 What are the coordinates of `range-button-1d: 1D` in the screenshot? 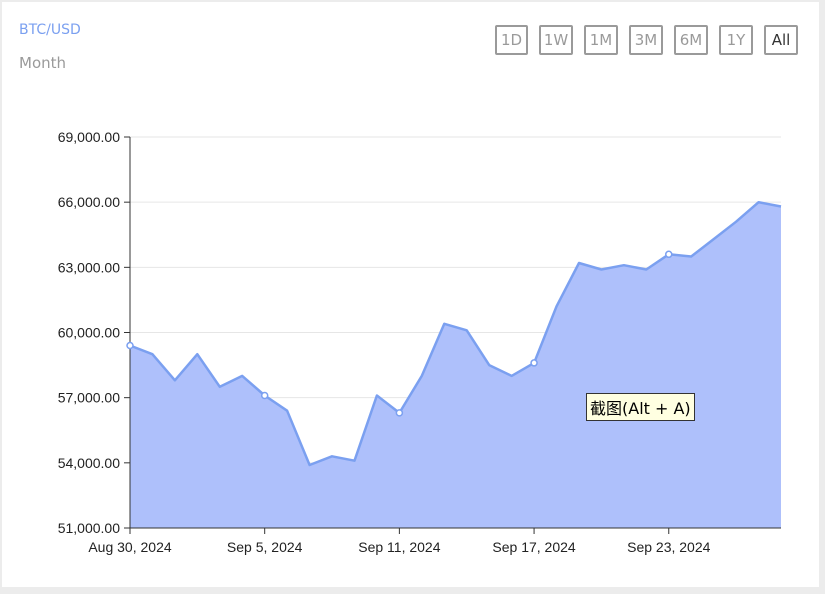 It's located at (511, 40).